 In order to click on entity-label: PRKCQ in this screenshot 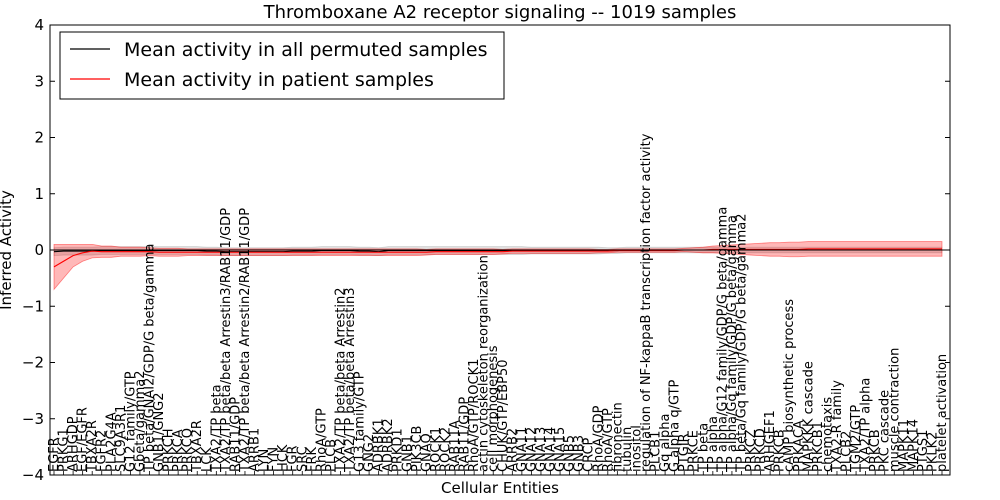, I will do `click(188, 450)`.